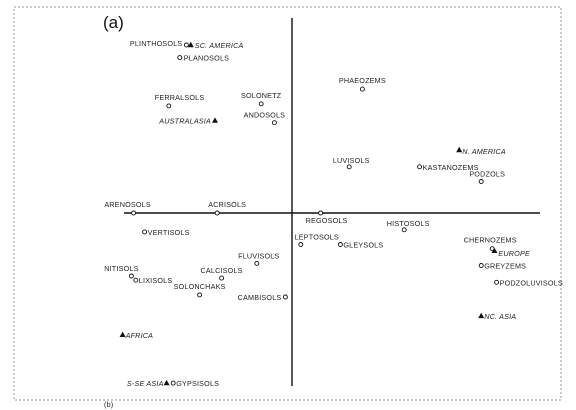 Image resolution: width=576 pixels, height=410 pixels. I want to click on point-label: EUROPE, so click(514, 253).